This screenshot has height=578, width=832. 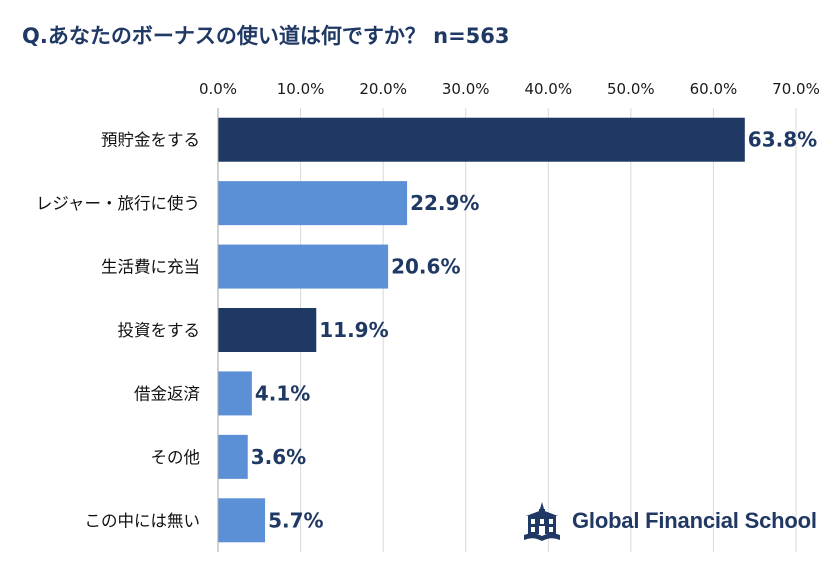 I want to click on logo-text: Global Financial School, so click(x=694, y=520).